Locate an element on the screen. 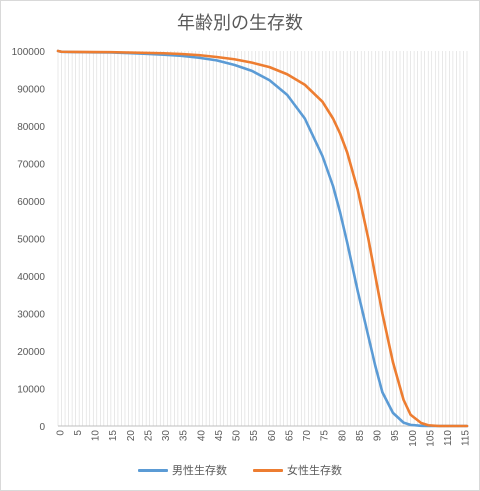 The width and height of the screenshot is (480, 491). x-tick-label: 70 is located at coordinates (307, 436).